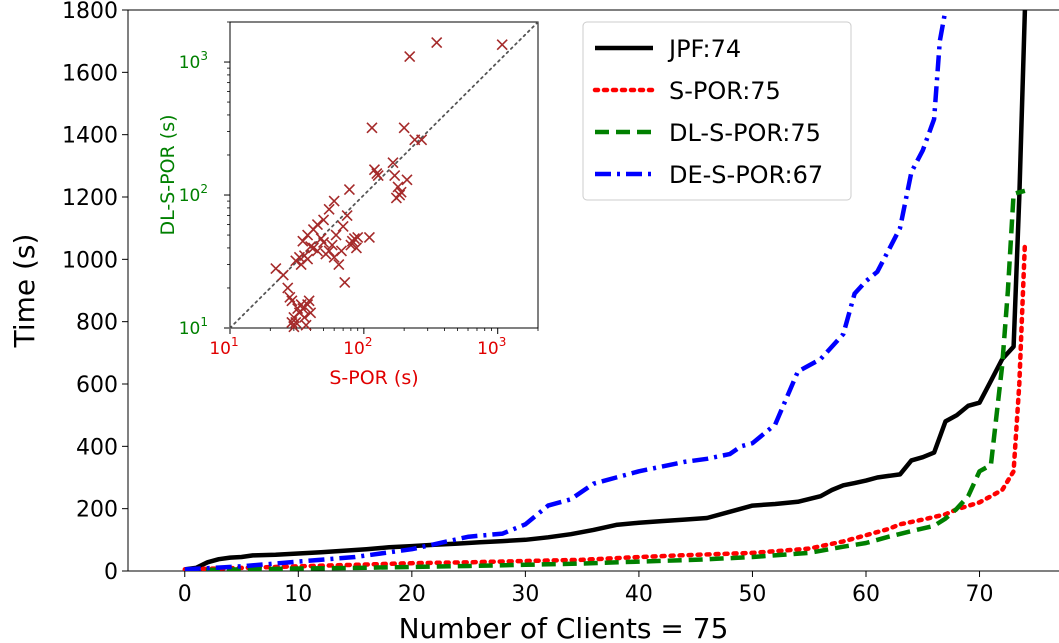 This screenshot has height=643, width=1059. Describe the element at coordinates (357, 347) in the screenshot. I see `inset-x-tick-label: 10²` at that location.